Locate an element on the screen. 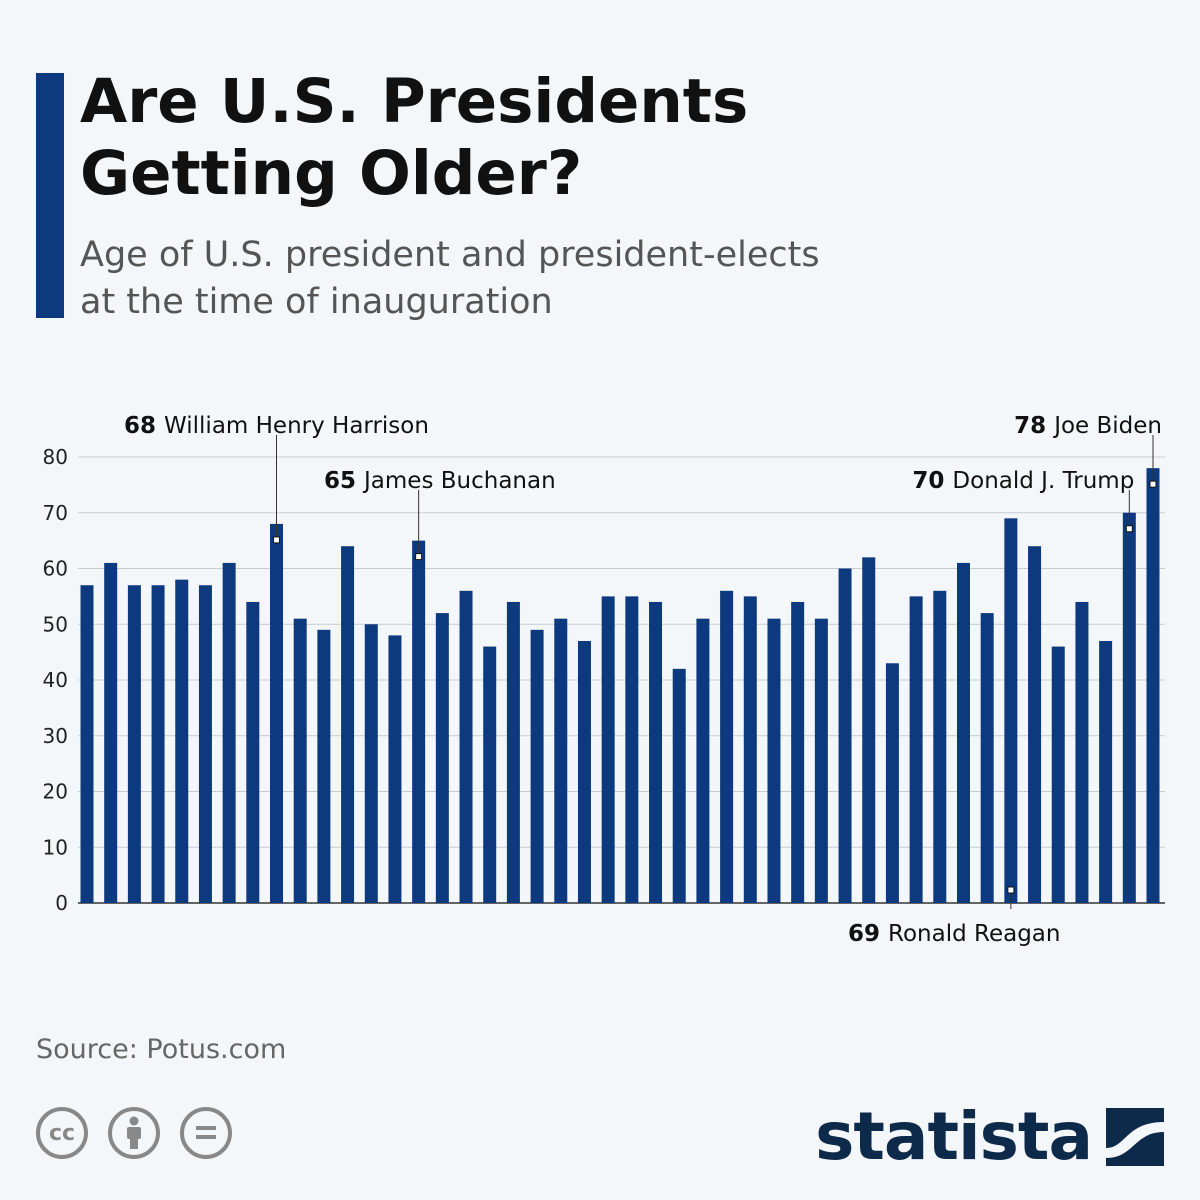 This screenshot has width=1200, height=1200. equals-icon is located at coordinates (206, 1132).